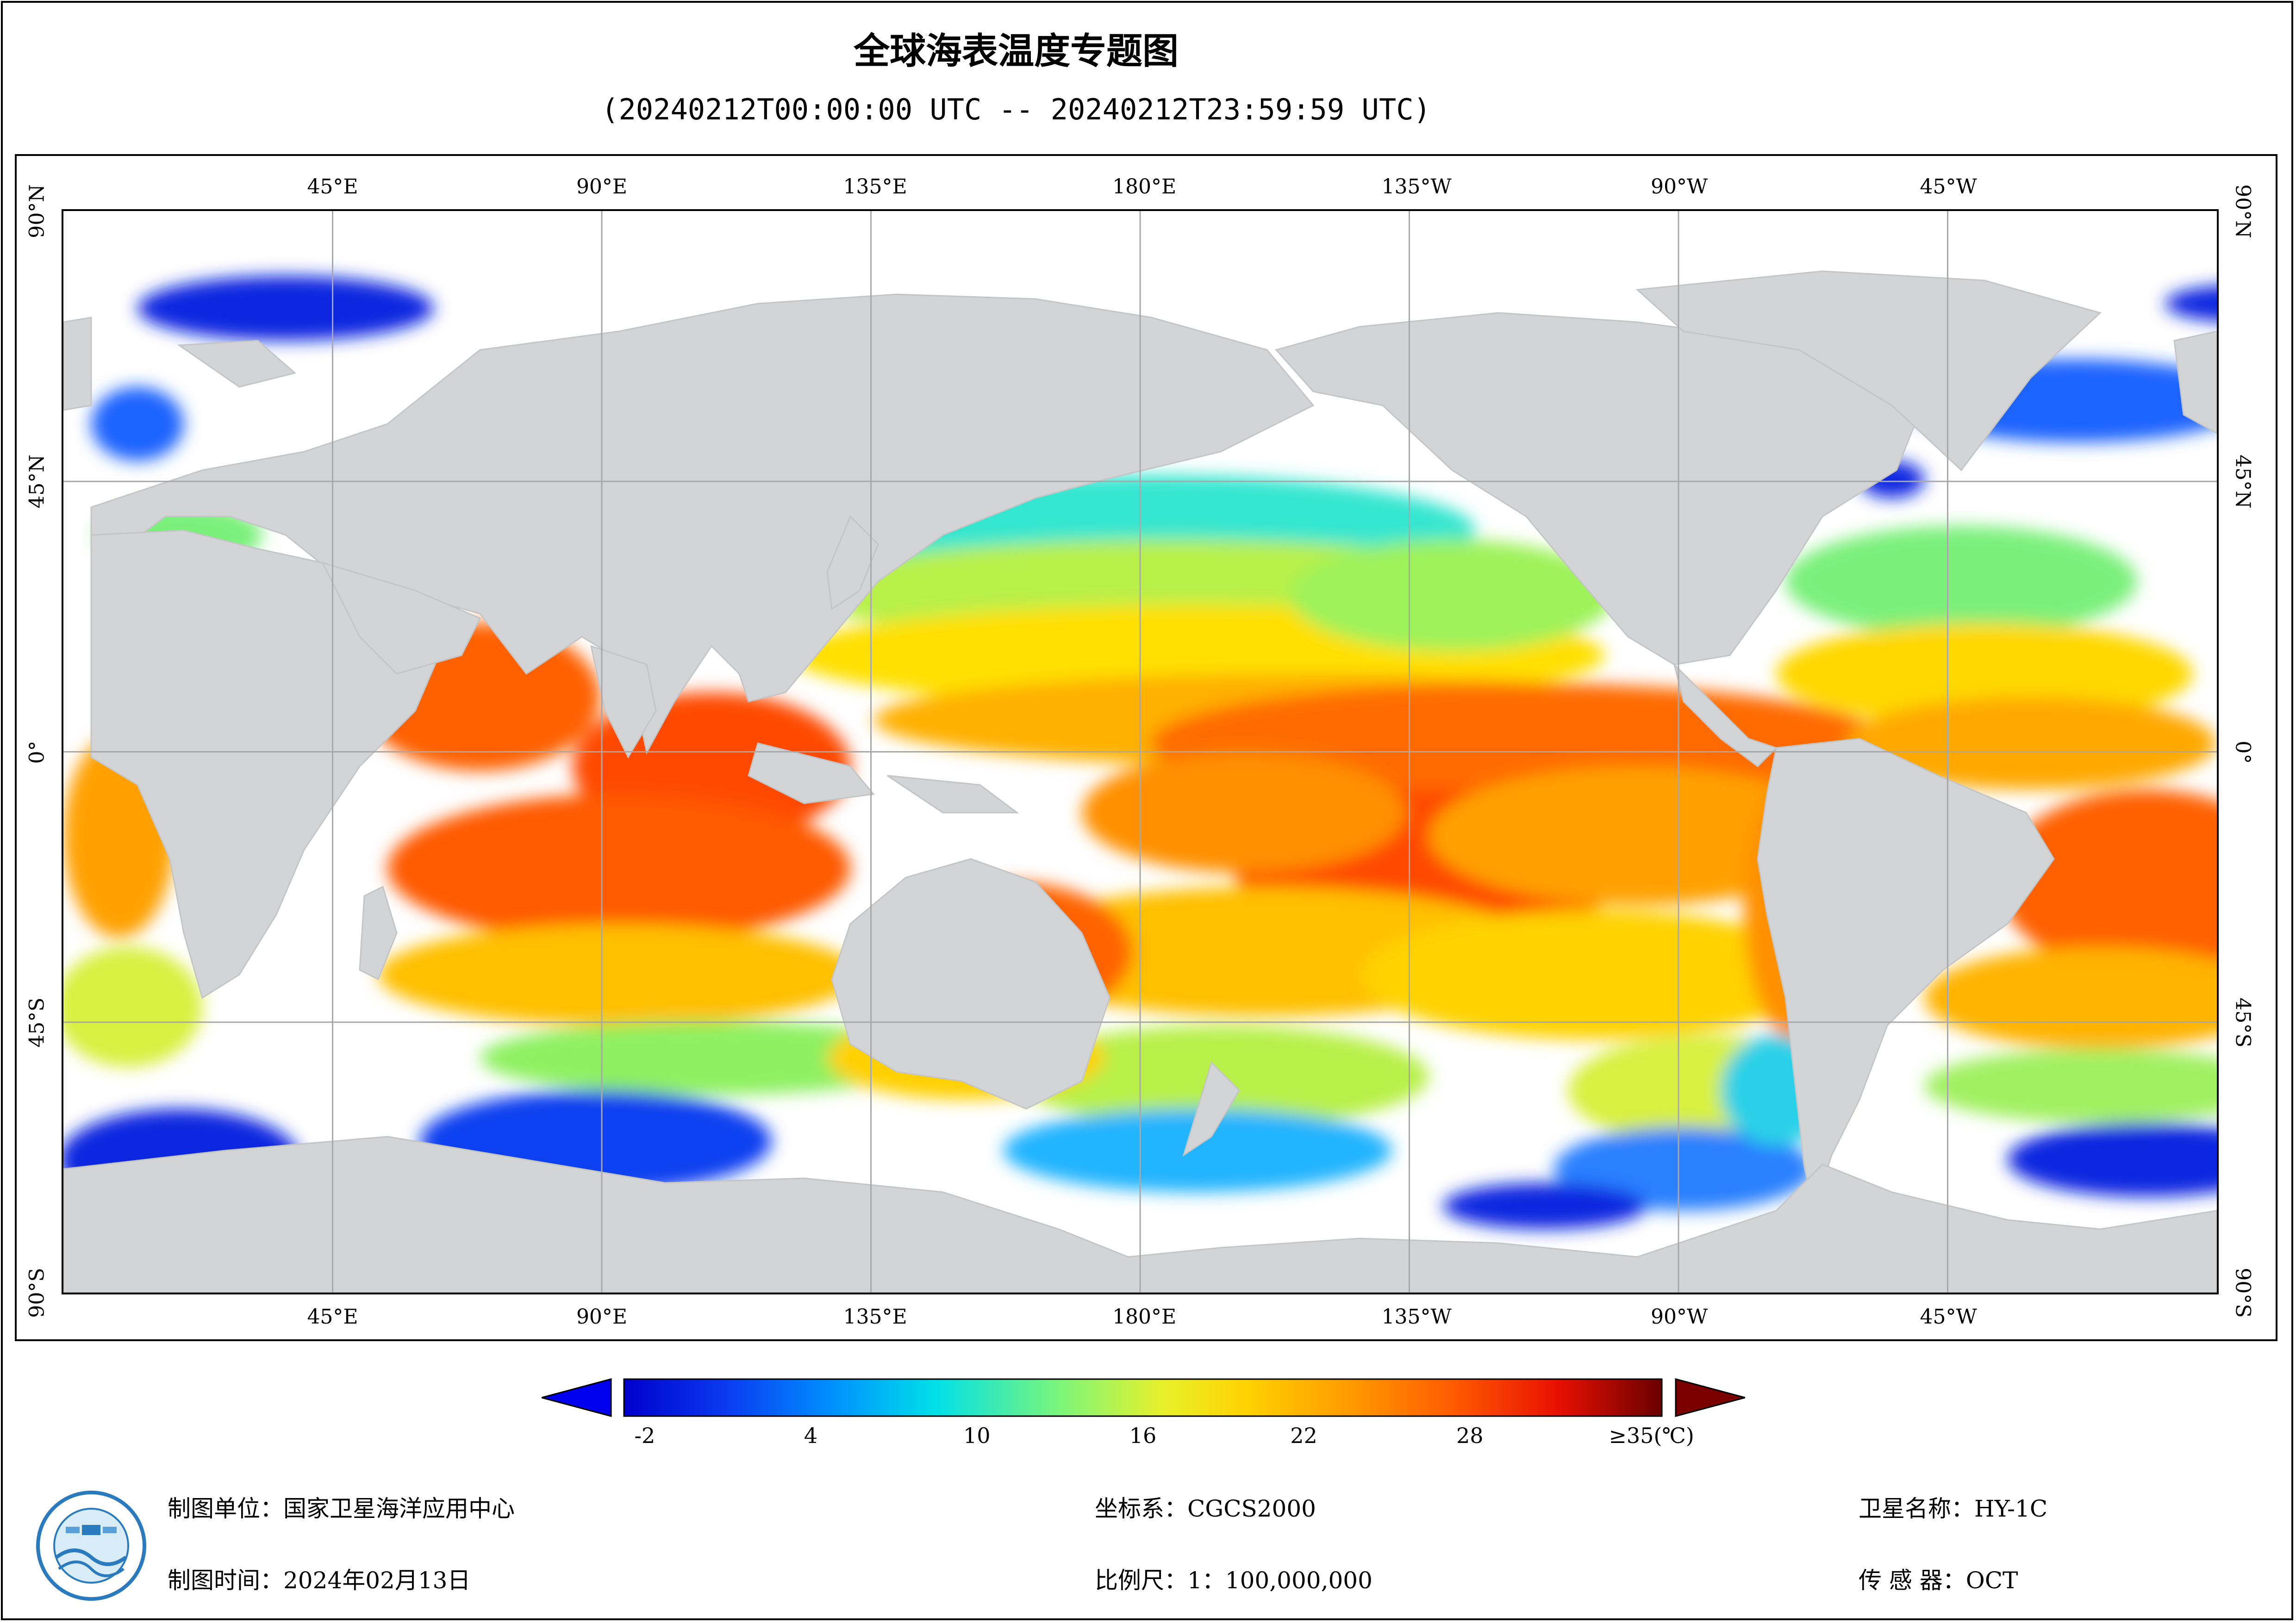  I want to click on latitude-label-left: 90°N, so click(37, 211).